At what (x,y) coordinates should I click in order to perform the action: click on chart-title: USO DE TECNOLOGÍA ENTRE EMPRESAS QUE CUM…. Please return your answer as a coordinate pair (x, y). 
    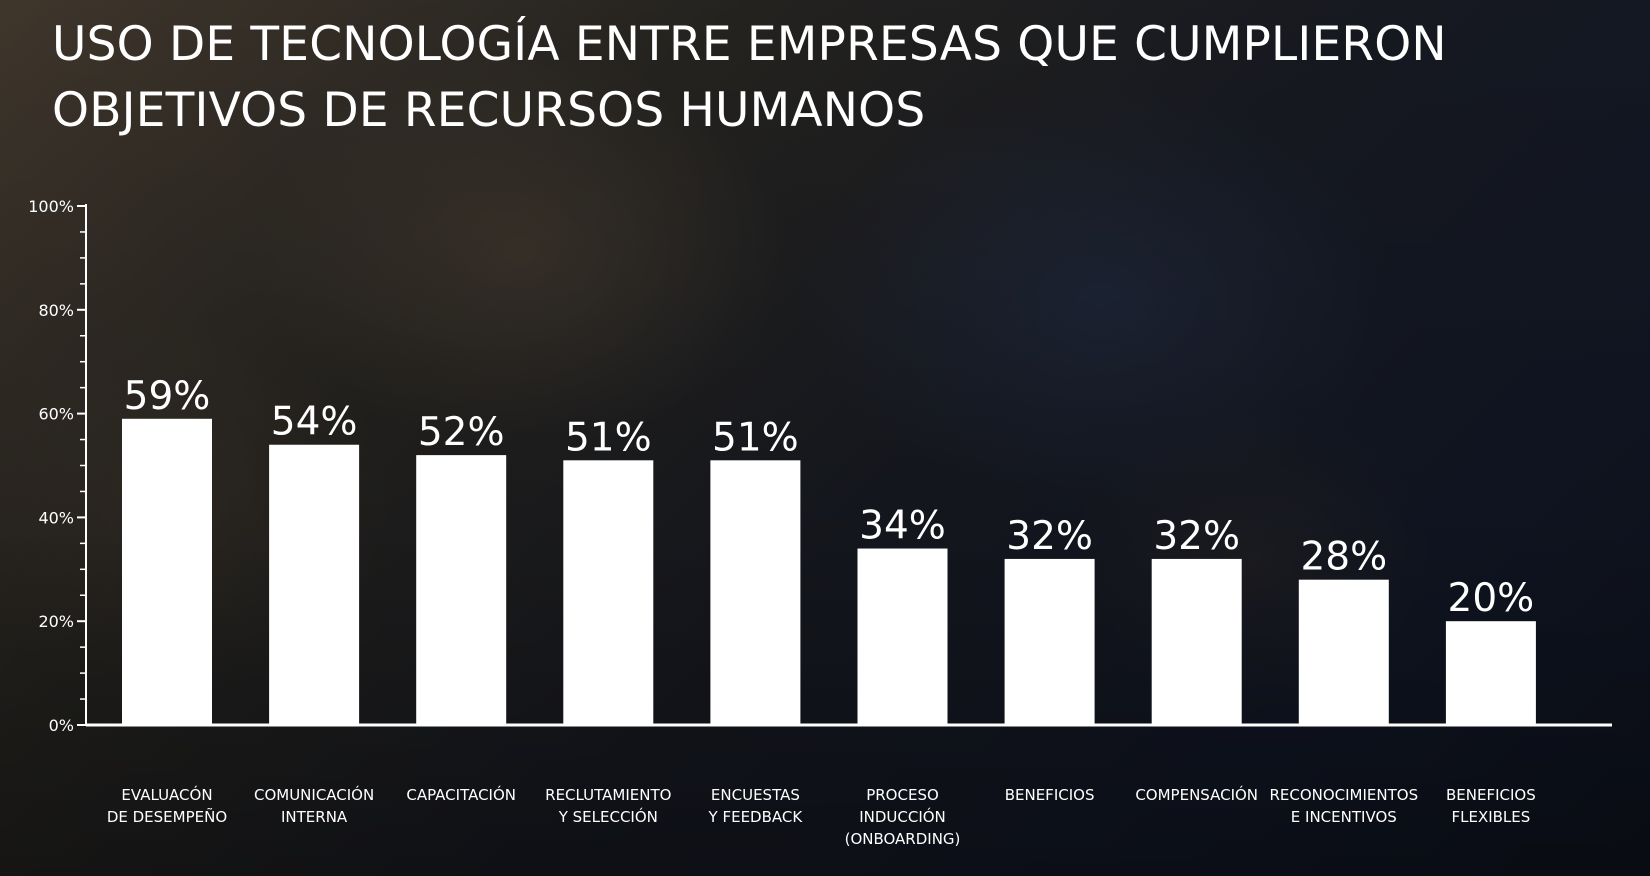
    Looking at the image, I should click on (842, 78).